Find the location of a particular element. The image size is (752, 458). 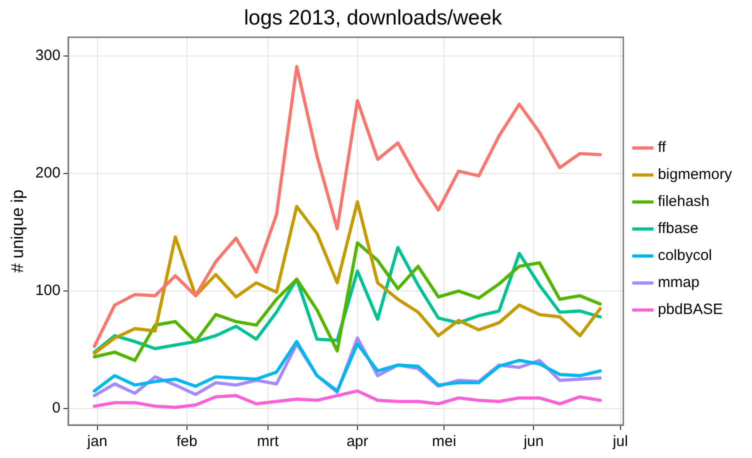

legend-label: colbycol is located at coordinates (685, 255).